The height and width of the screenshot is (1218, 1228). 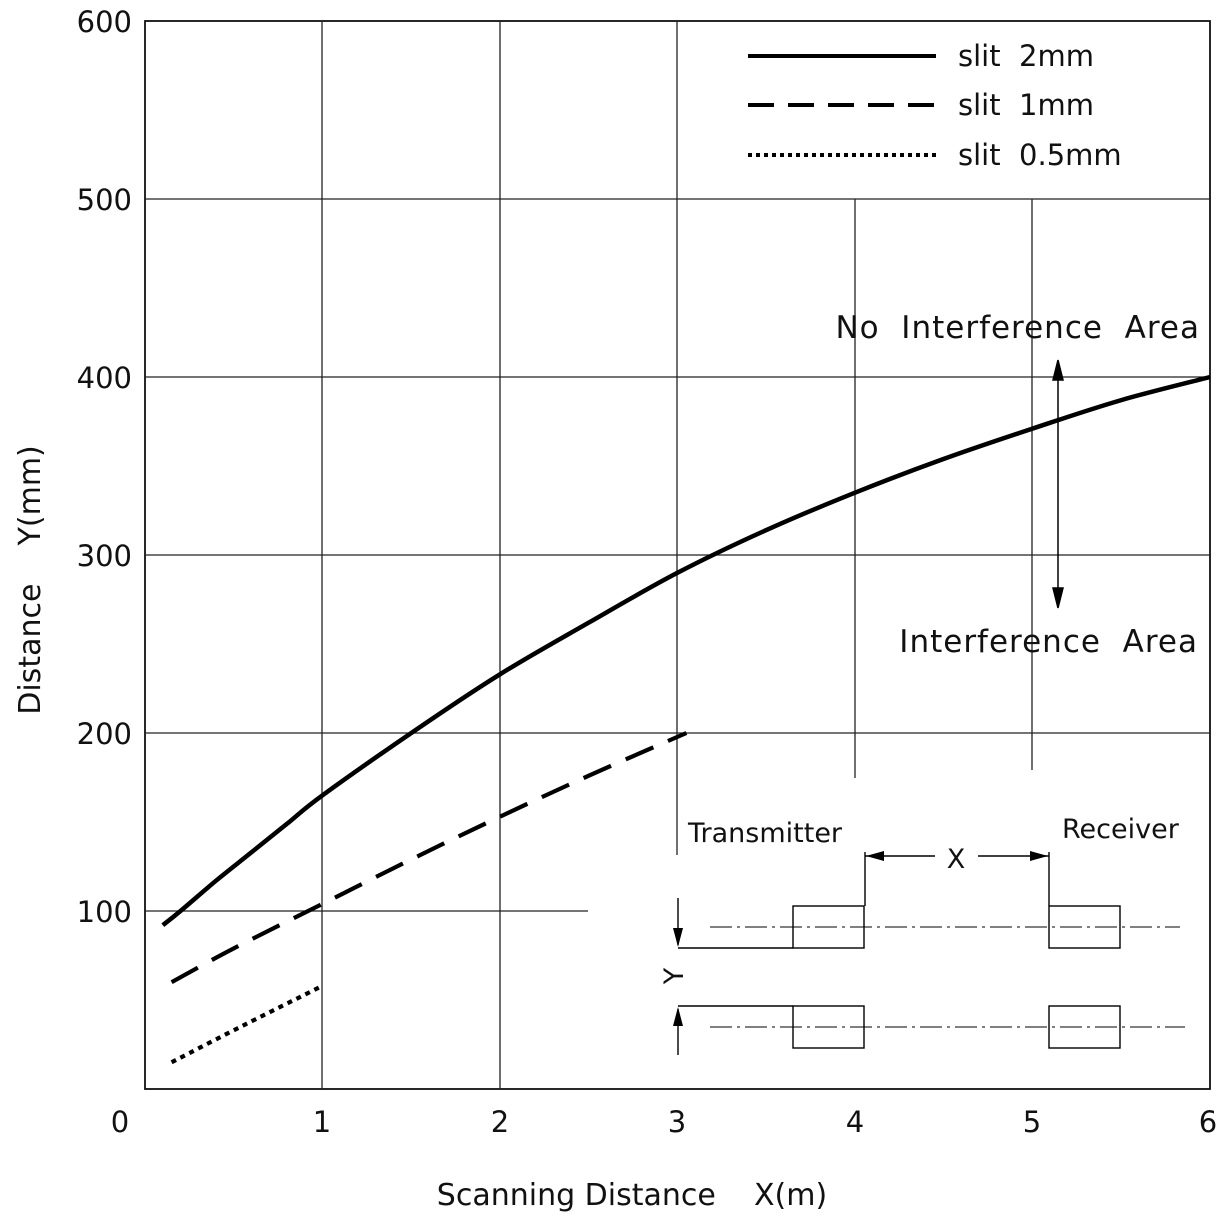 What do you see at coordinates (104, 467) in the screenshot?
I see `y-tick-labels: 600 500 400 300 200 100` at bounding box center [104, 467].